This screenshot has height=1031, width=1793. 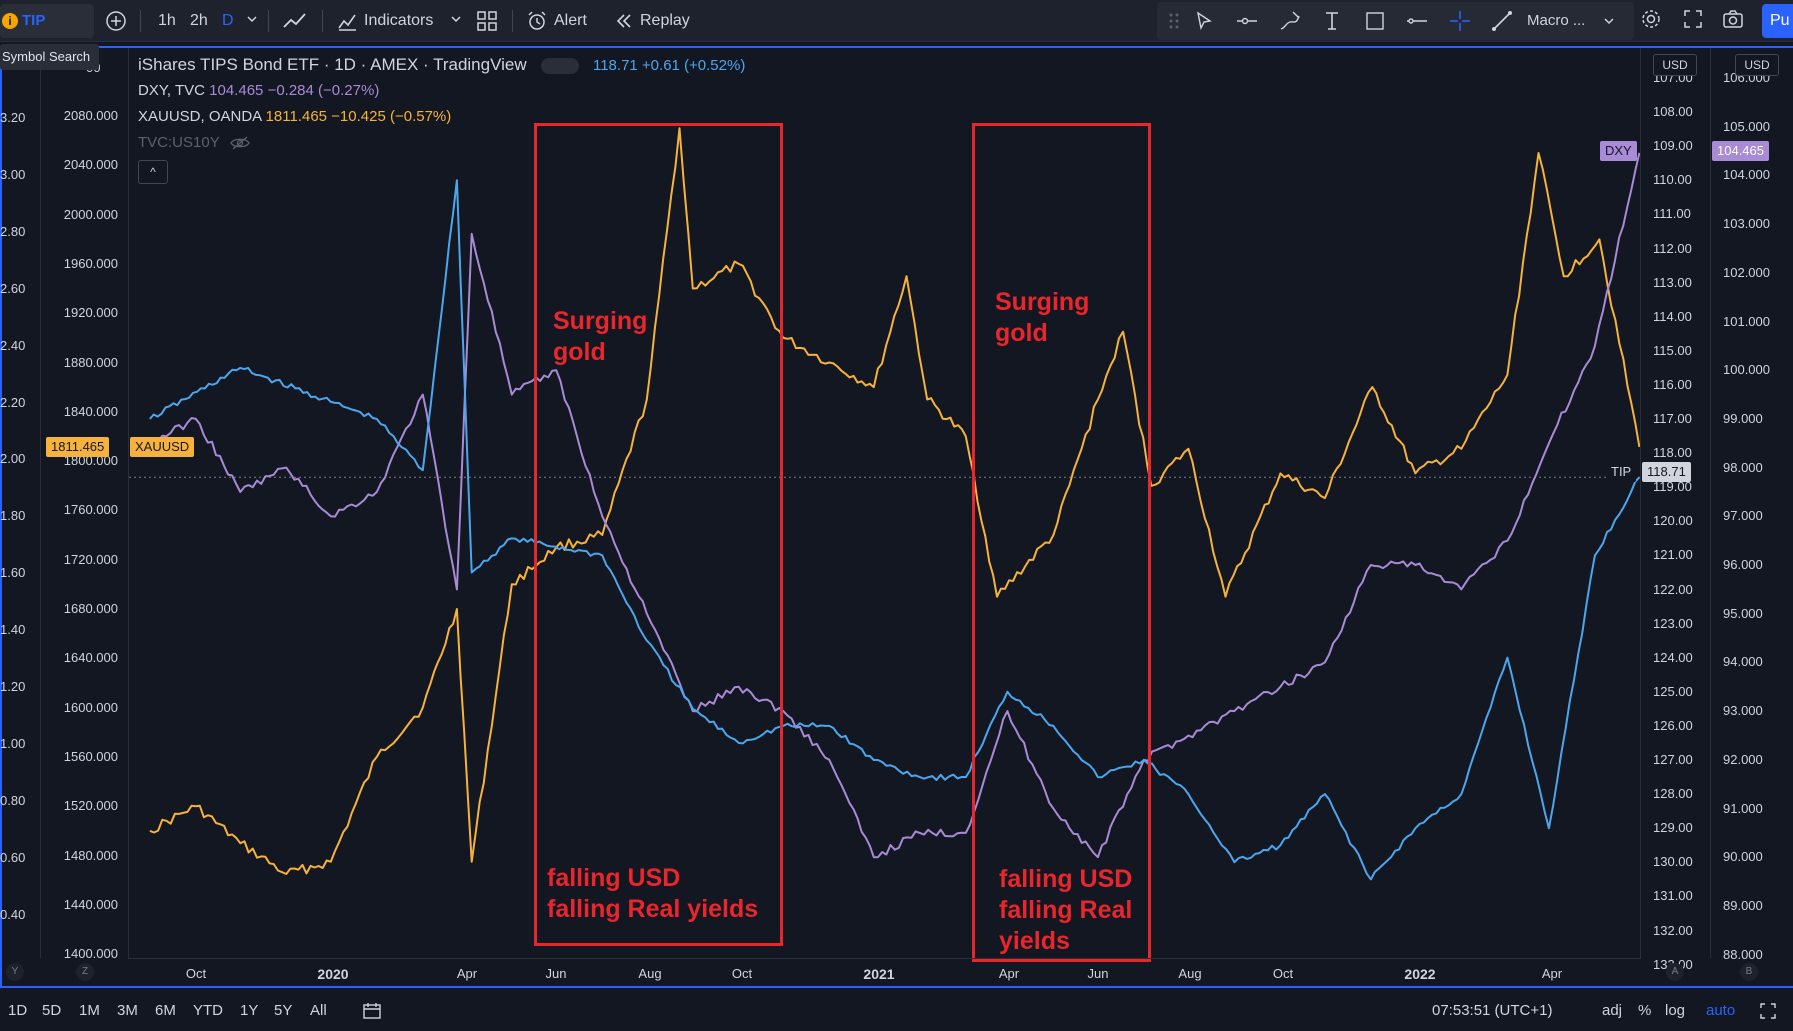 What do you see at coordinates (456, 21) in the screenshot?
I see `indicators-dropdown` at bounding box center [456, 21].